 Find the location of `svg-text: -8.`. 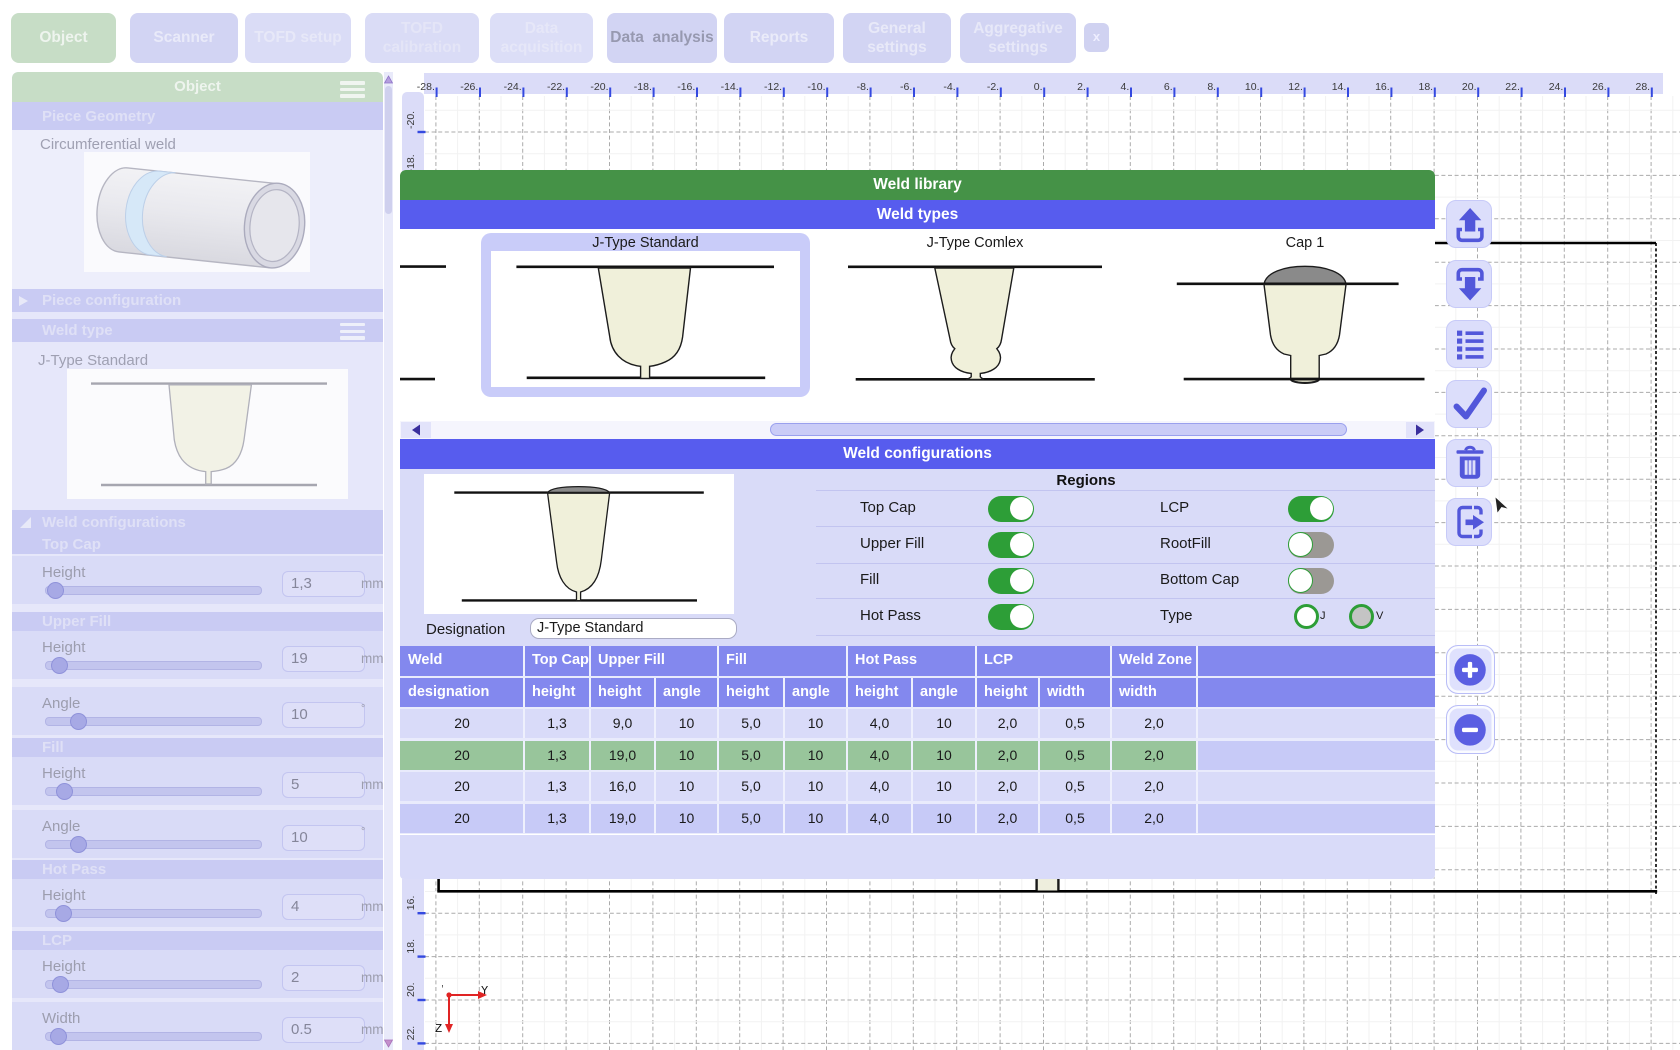

svg-text: -8. is located at coordinates (863, 87).